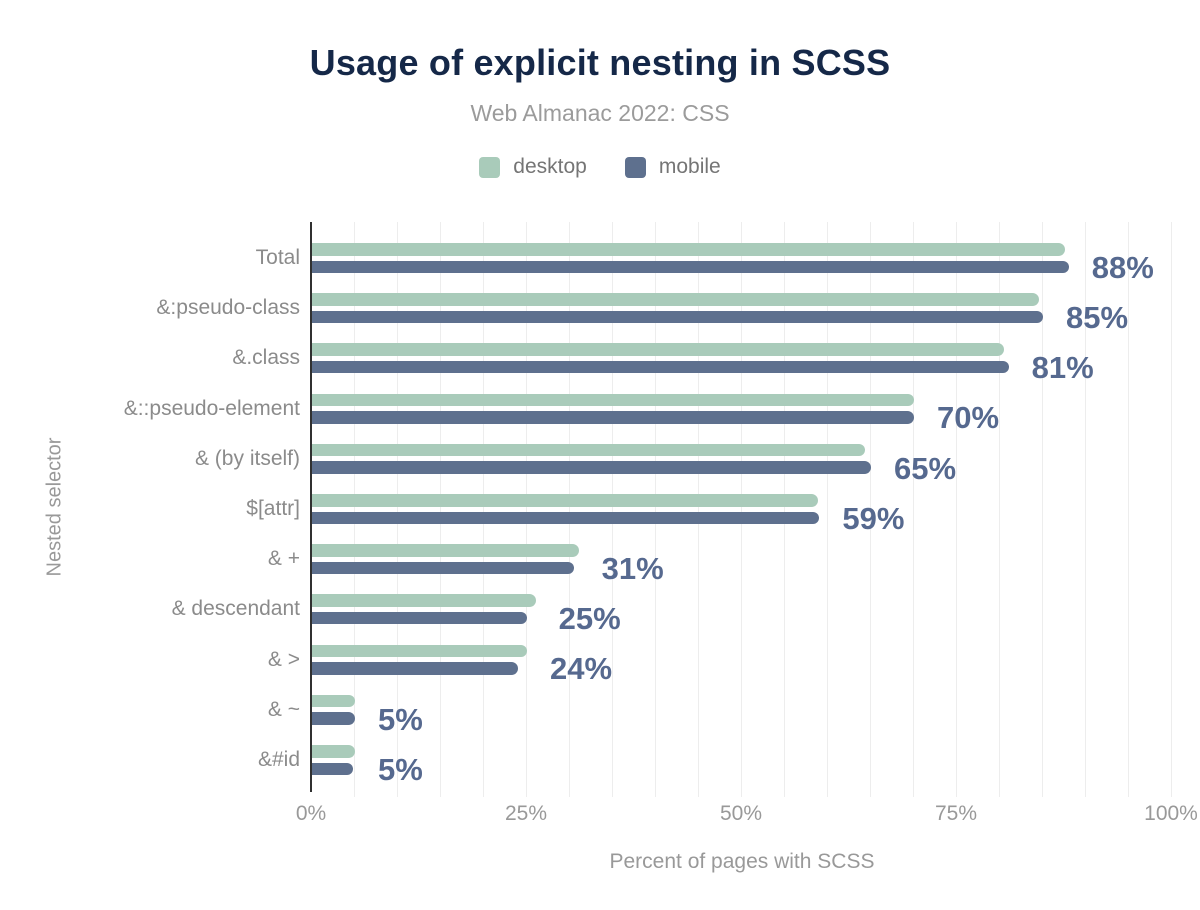 The height and width of the screenshot is (910, 1200). I want to click on category-label: & (by itself), so click(247, 458).